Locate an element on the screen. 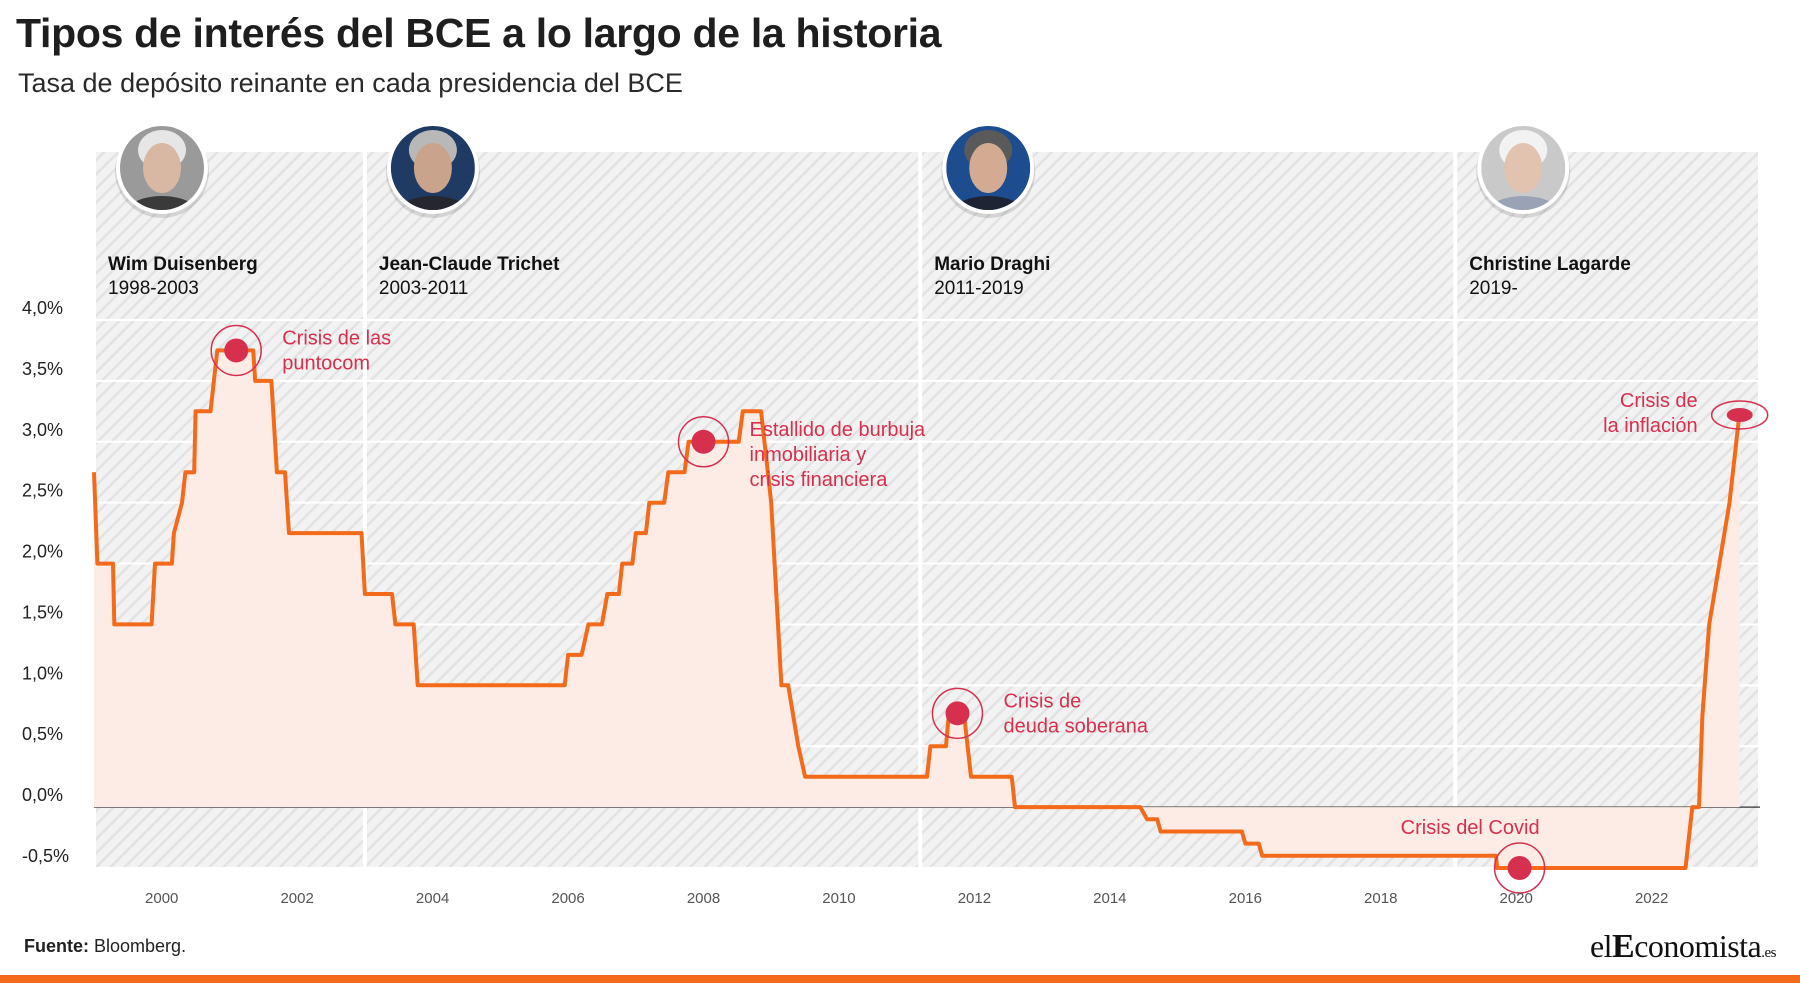 The width and height of the screenshot is (1800, 983). eleconomista-logo: elEconomista.es is located at coordinates (1683, 947).